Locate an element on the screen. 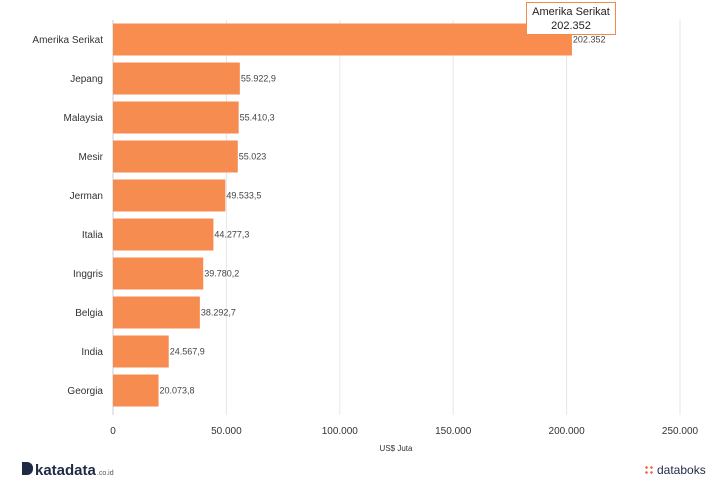 Image resolution: width=720 pixels, height=495 pixels. tick-label: 0 is located at coordinates (113, 431).